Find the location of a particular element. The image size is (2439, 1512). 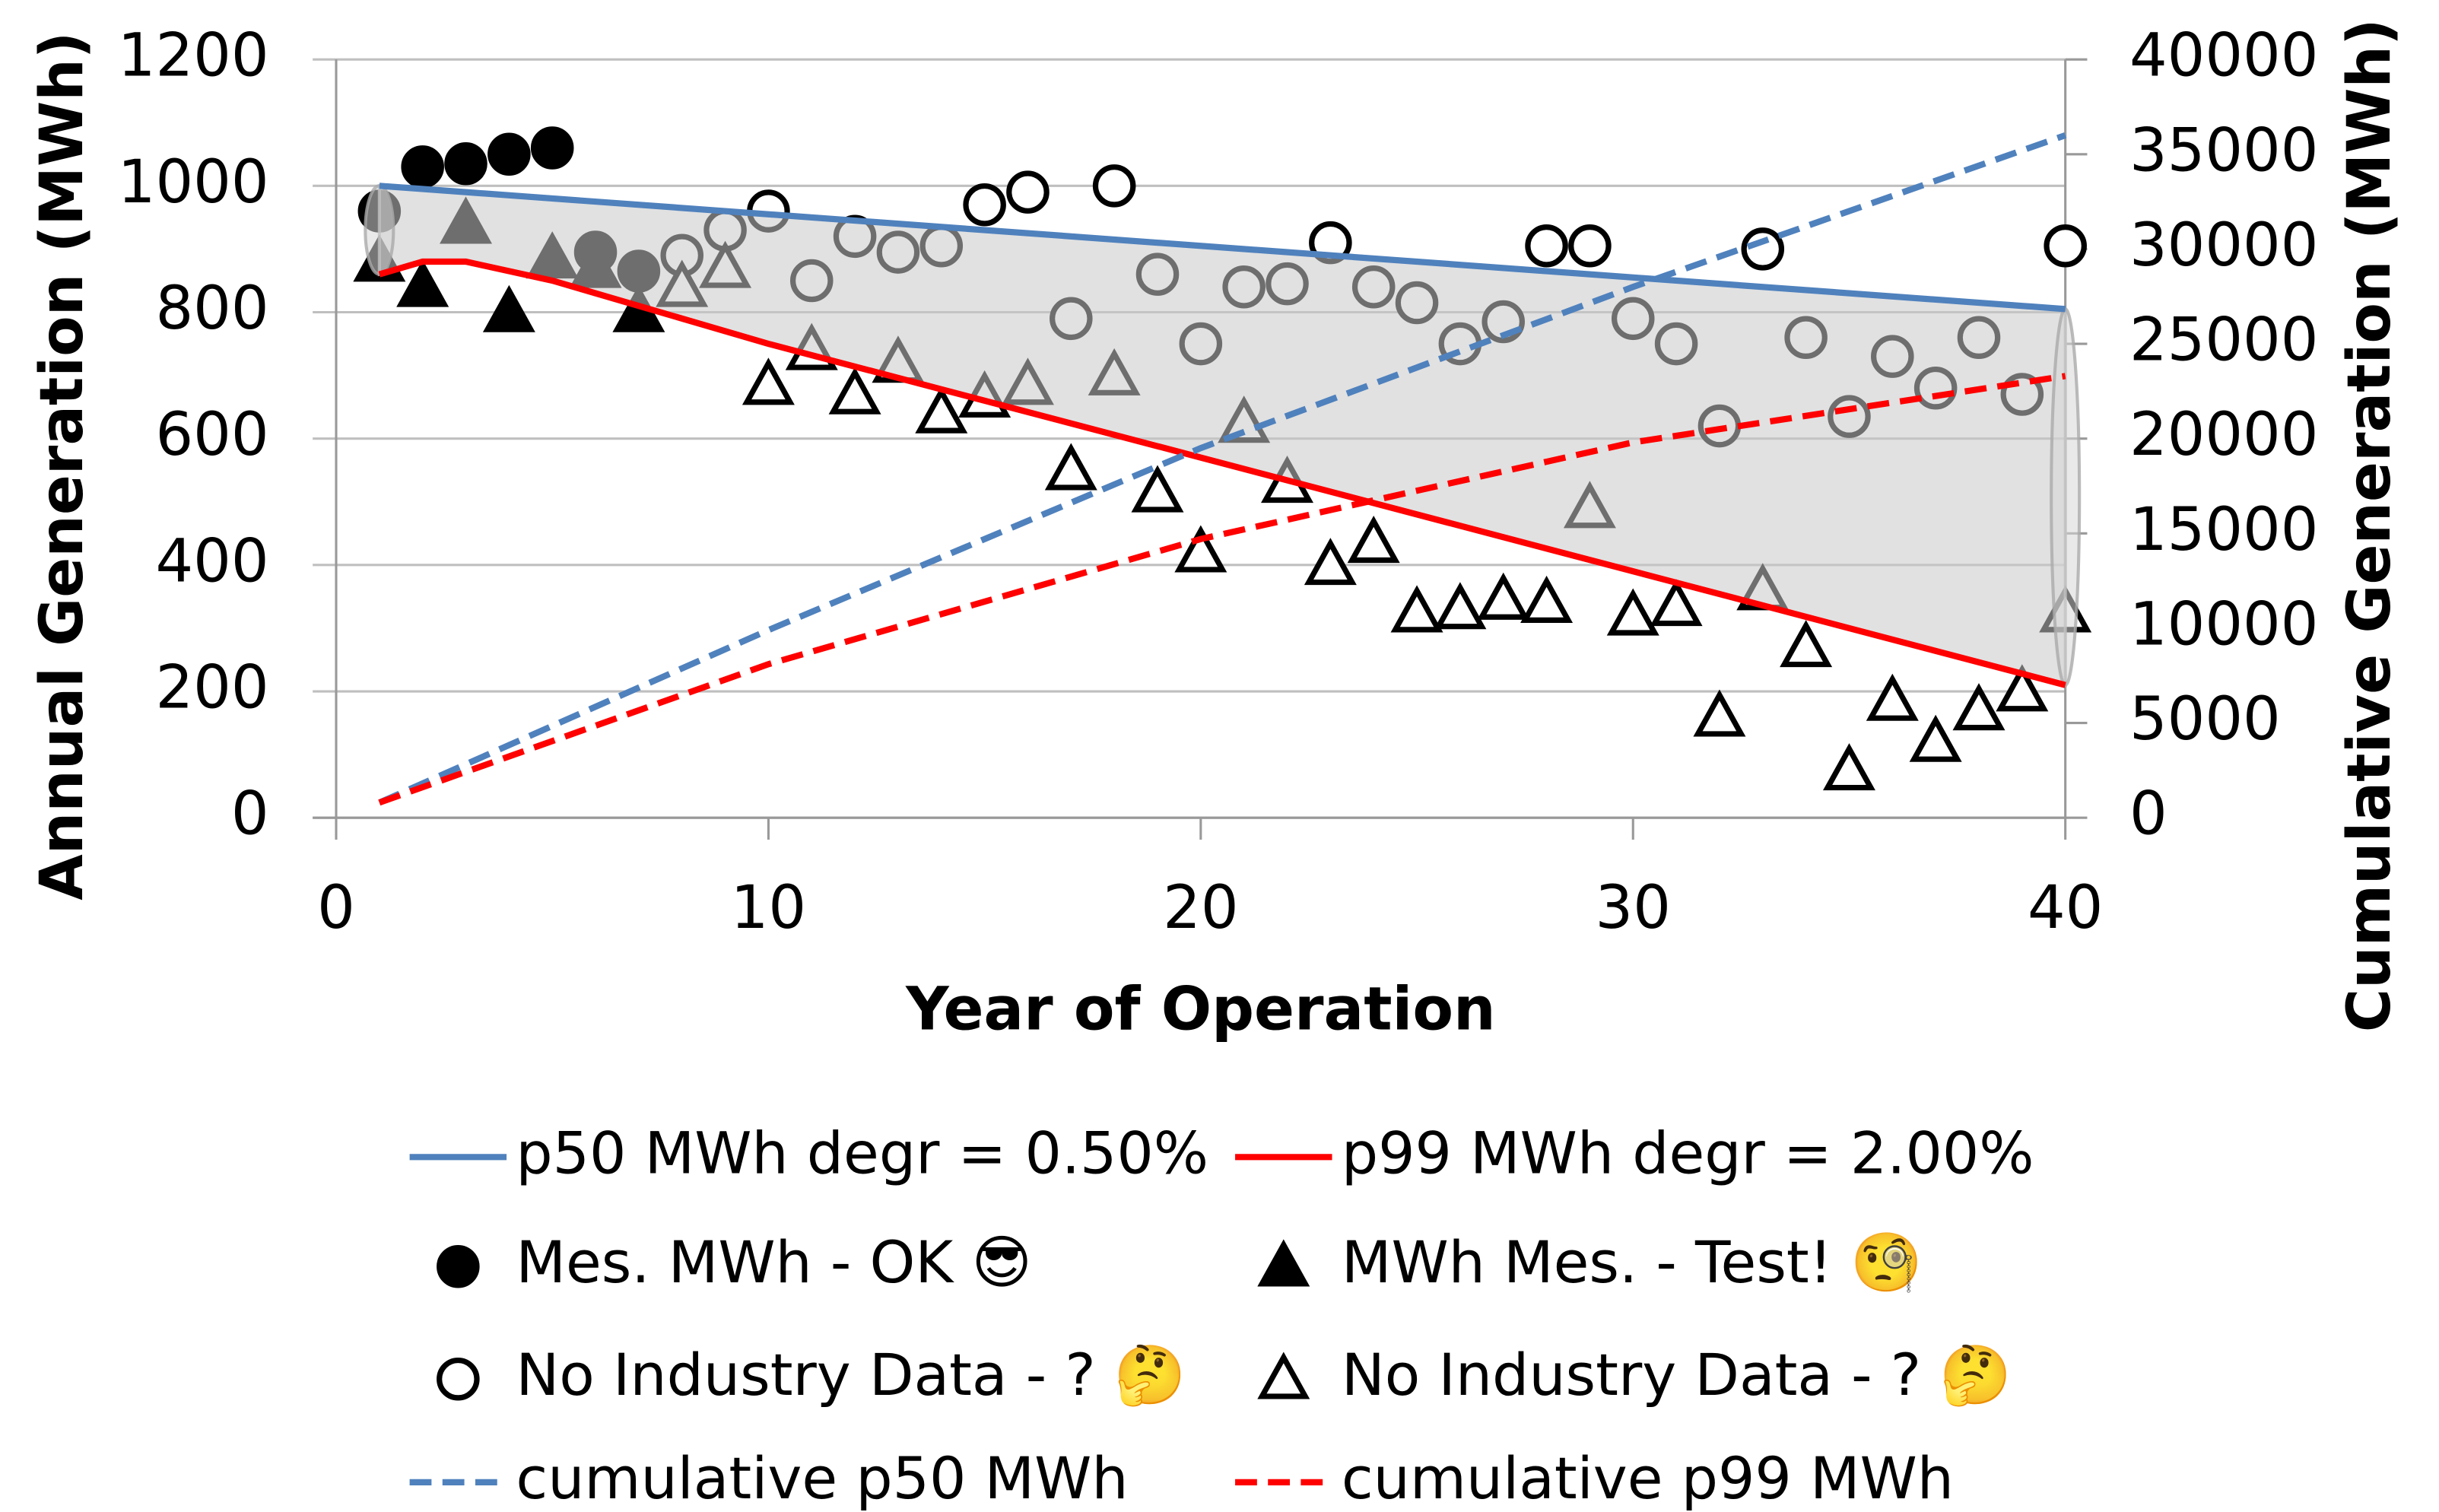

y2-tick-label: 5000 is located at coordinates (2205, 720).